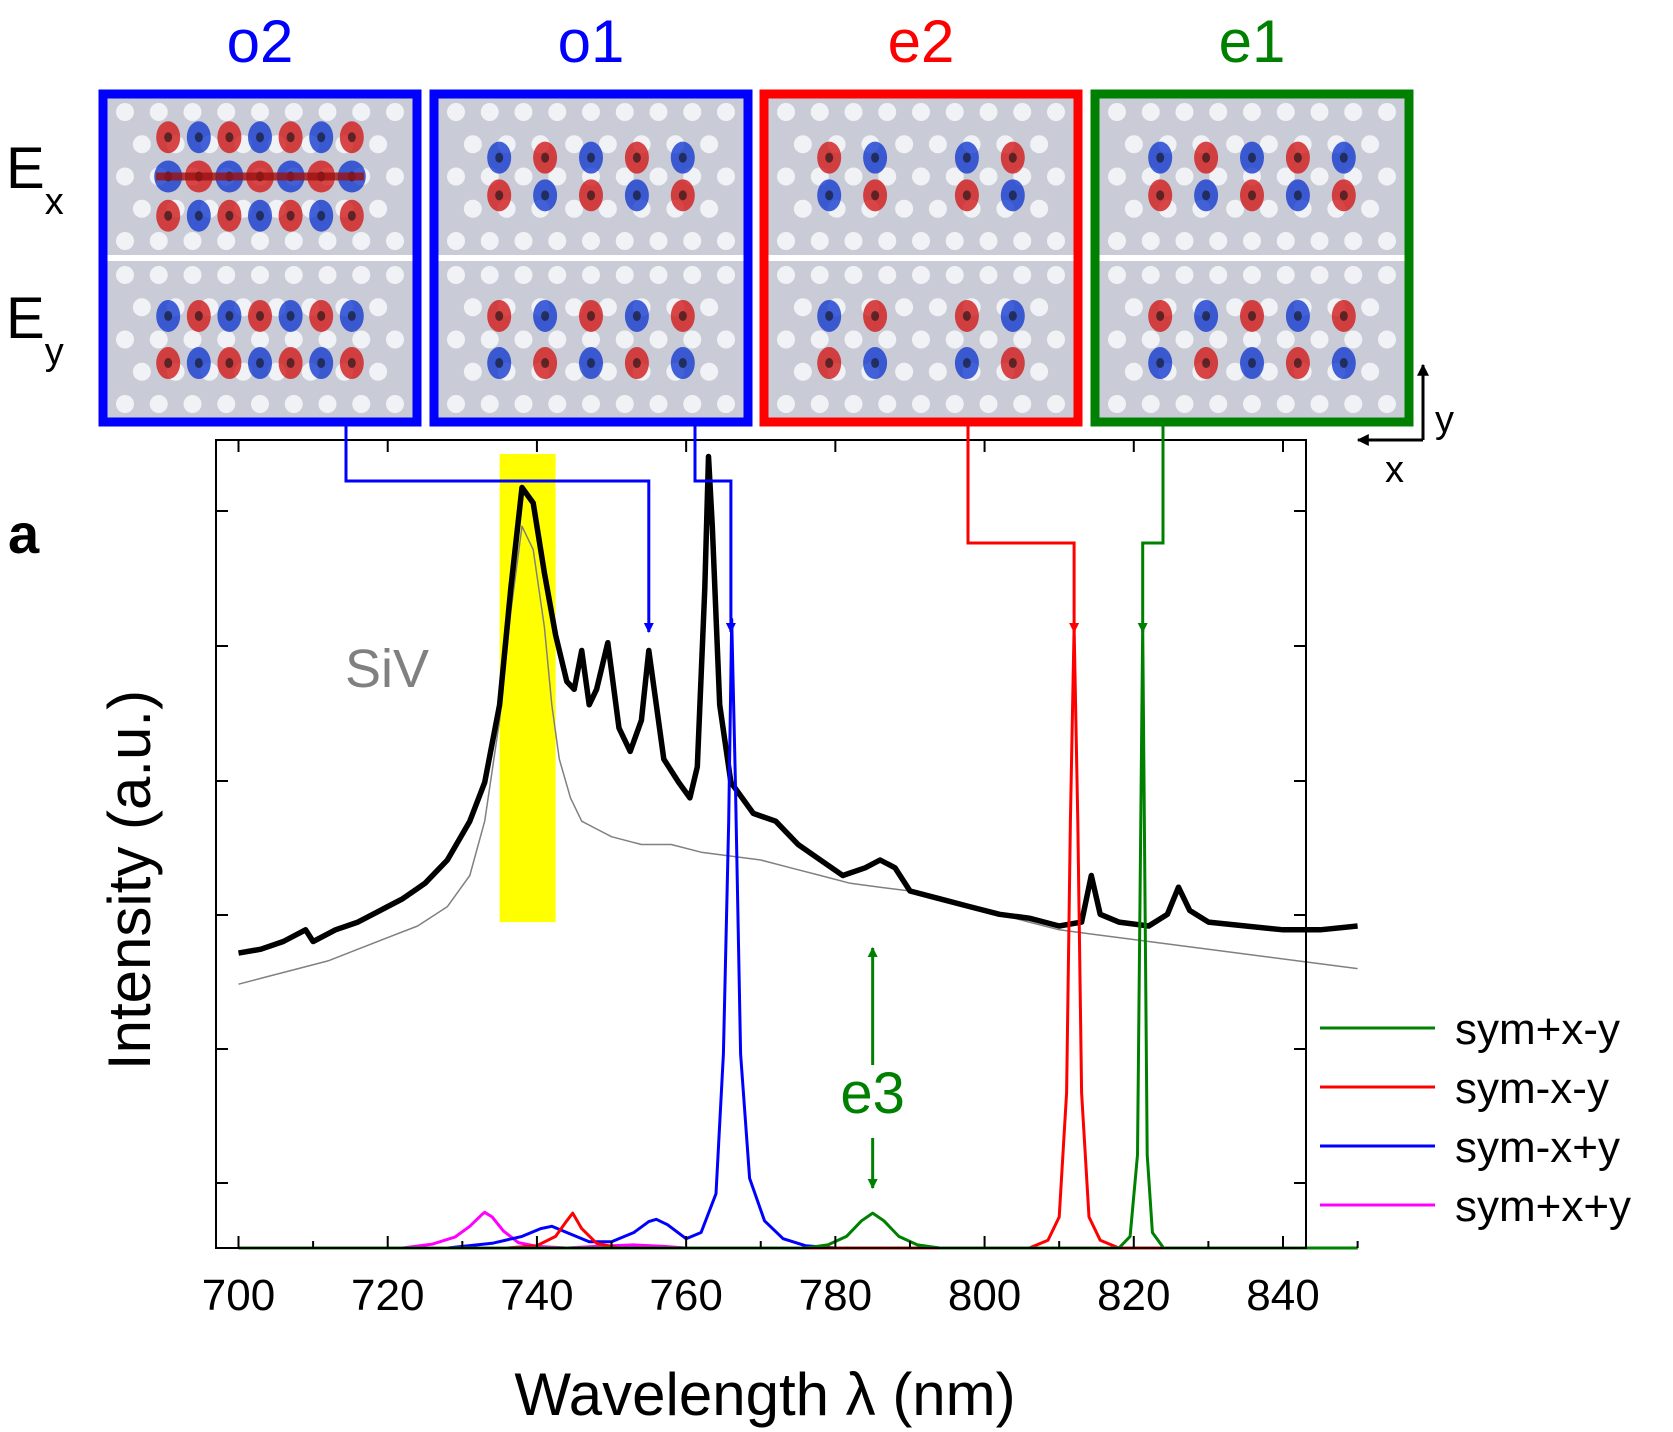 The height and width of the screenshot is (1432, 1673). Describe the element at coordinates (1133, 1295) in the screenshot. I see `x-tick-label: 820` at that location.